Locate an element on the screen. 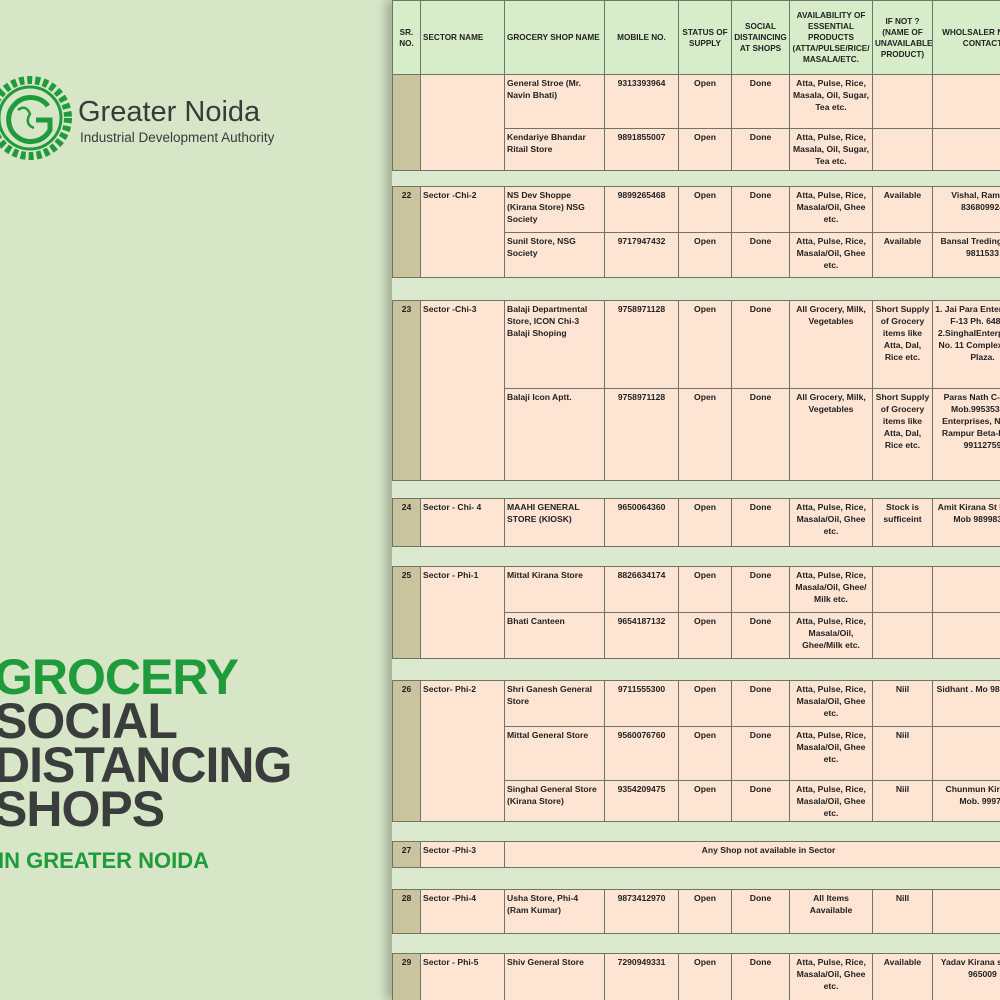  cell-wholesaler: Amit Kirana St Kasna, Mob 98998361 is located at coordinates (966, 522).